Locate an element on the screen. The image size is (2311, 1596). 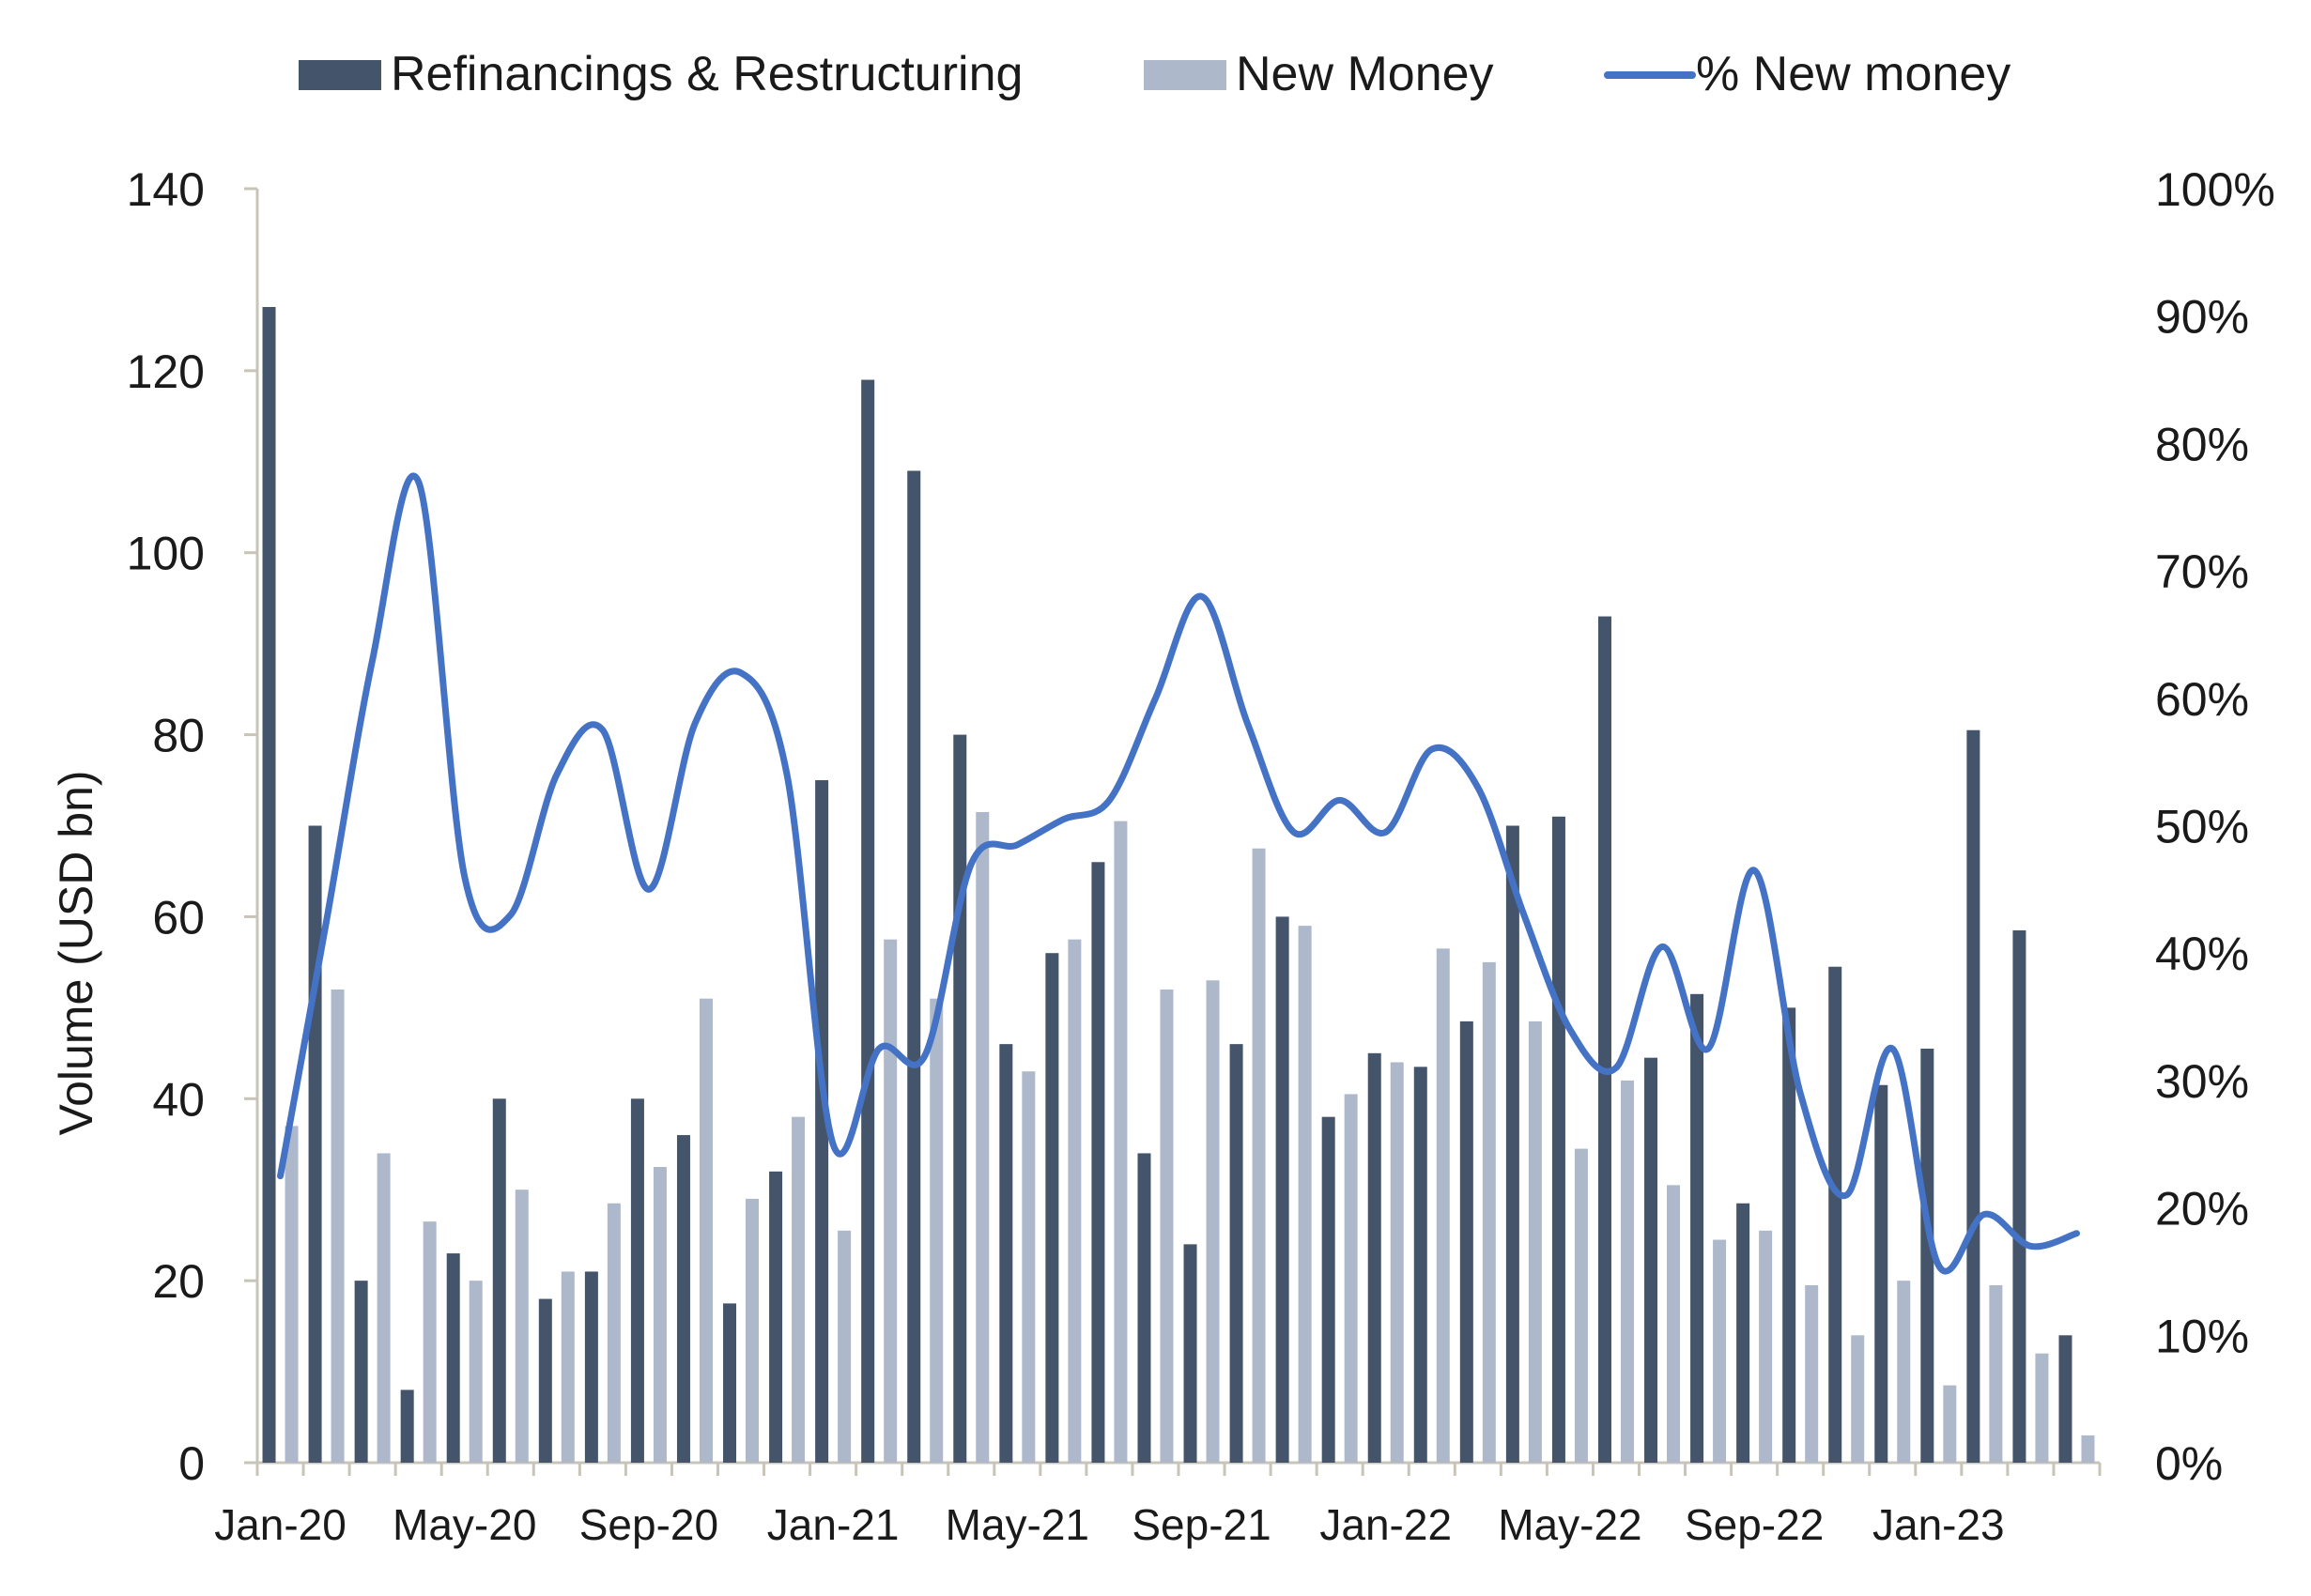
y2-tick-label: 20% is located at coordinates (2202, 1209).